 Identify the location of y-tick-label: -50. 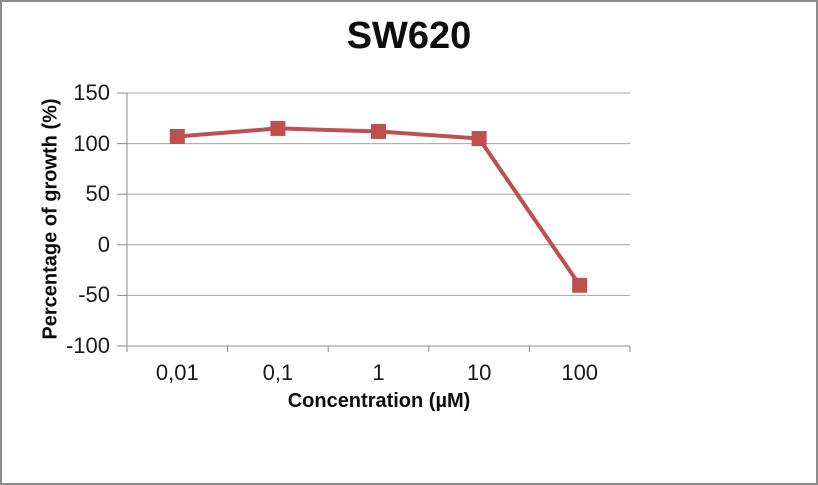
(94, 295).